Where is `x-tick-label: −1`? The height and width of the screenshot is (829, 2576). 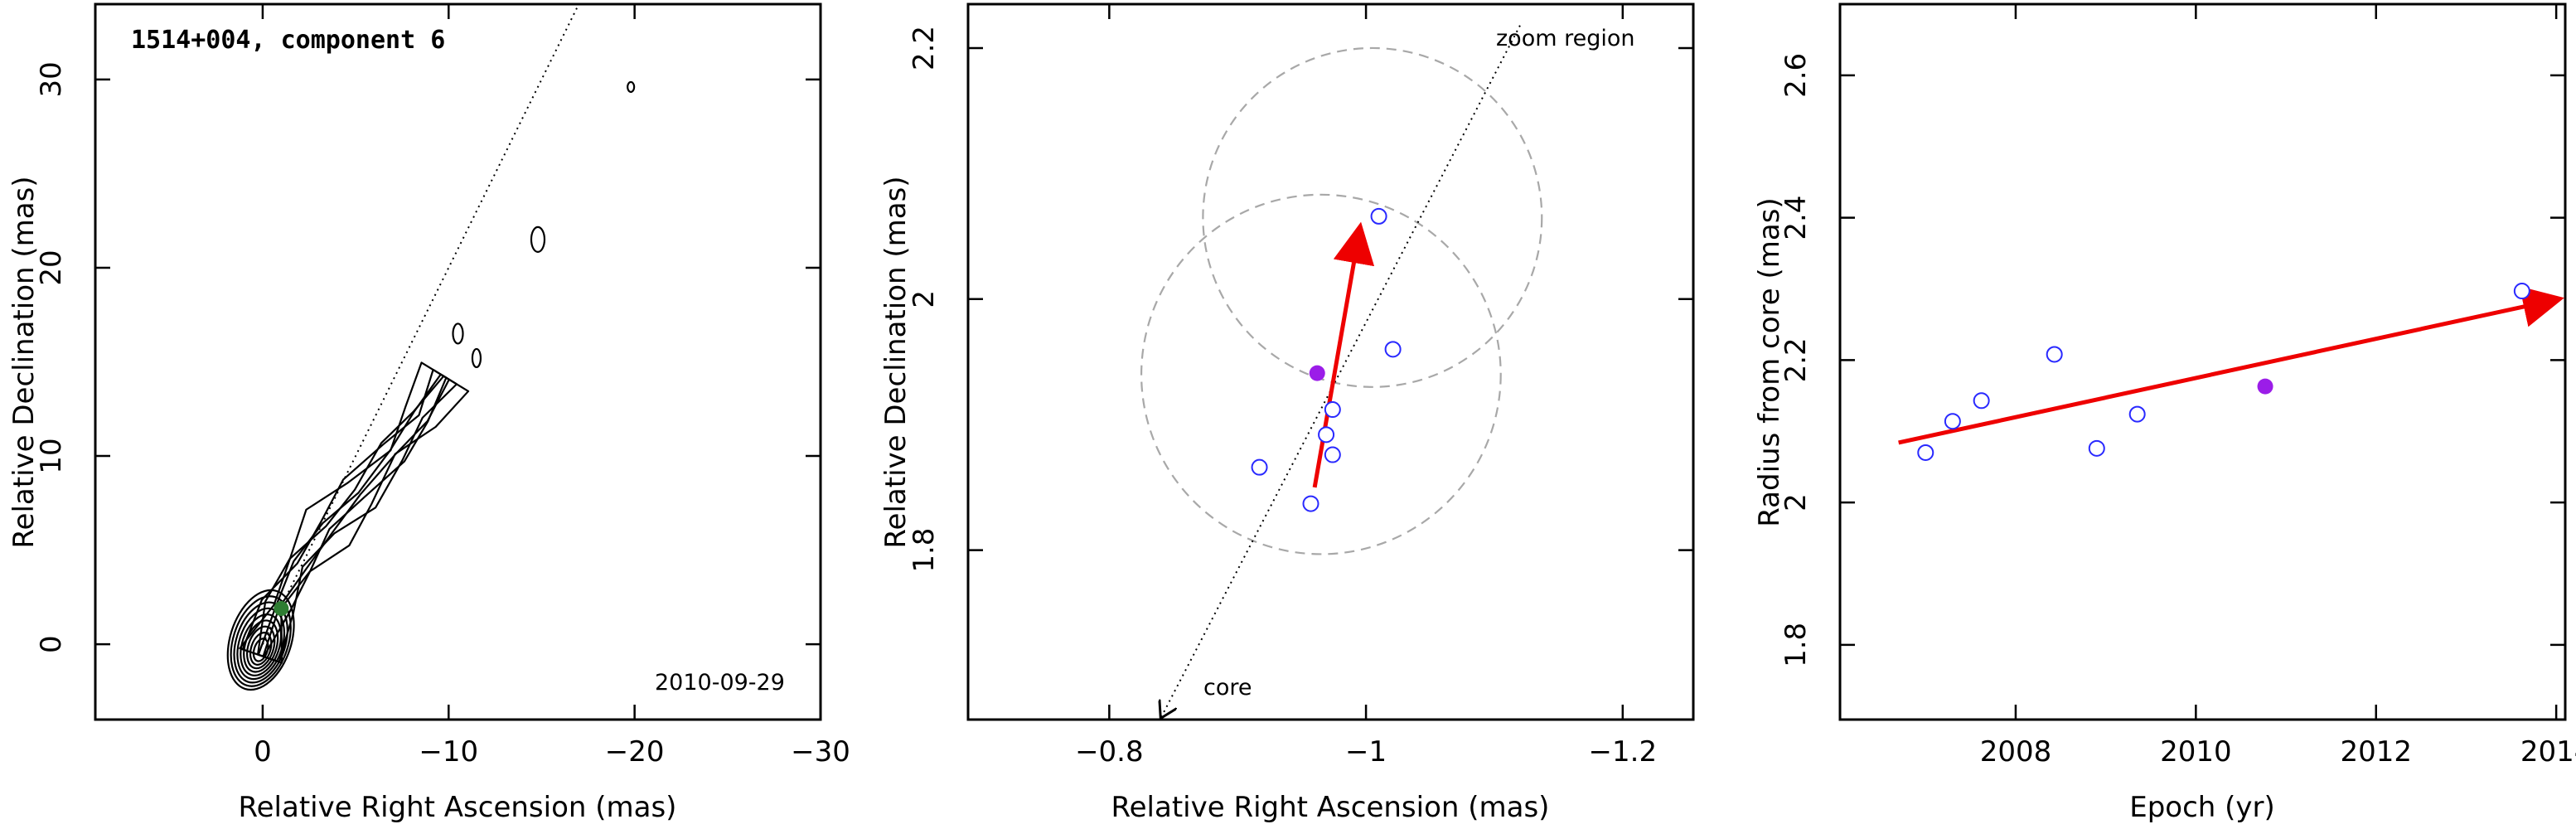 x-tick-label: −1 is located at coordinates (1366, 751).